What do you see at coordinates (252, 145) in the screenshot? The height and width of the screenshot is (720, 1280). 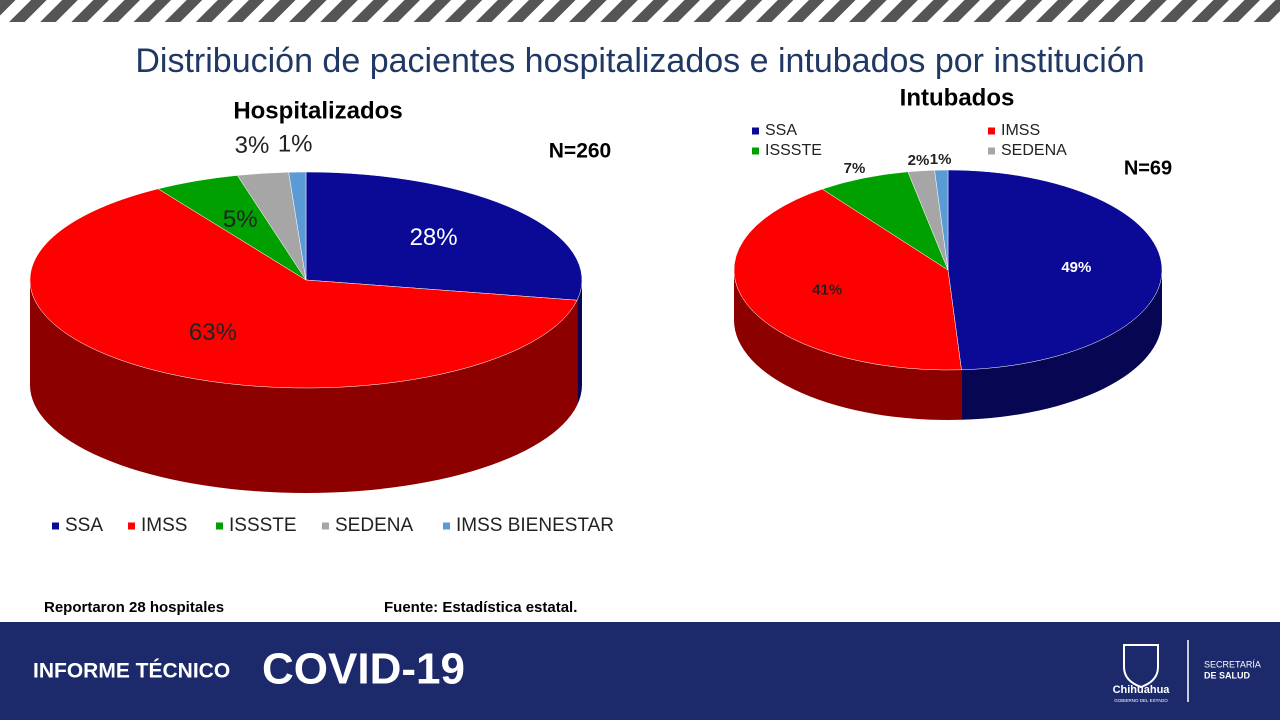 I see `data-label: 3%` at bounding box center [252, 145].